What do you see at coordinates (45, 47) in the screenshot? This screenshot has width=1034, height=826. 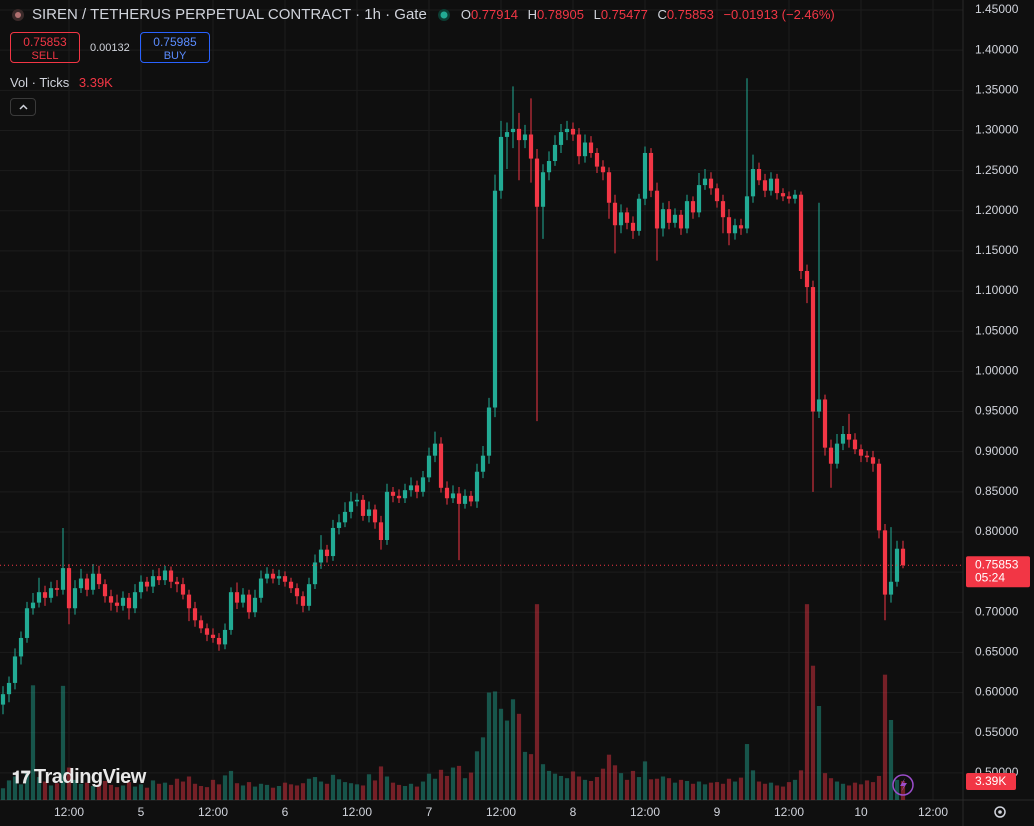 I see `sell-button: 0.75853 SELL` at bounding box center [45, 47].